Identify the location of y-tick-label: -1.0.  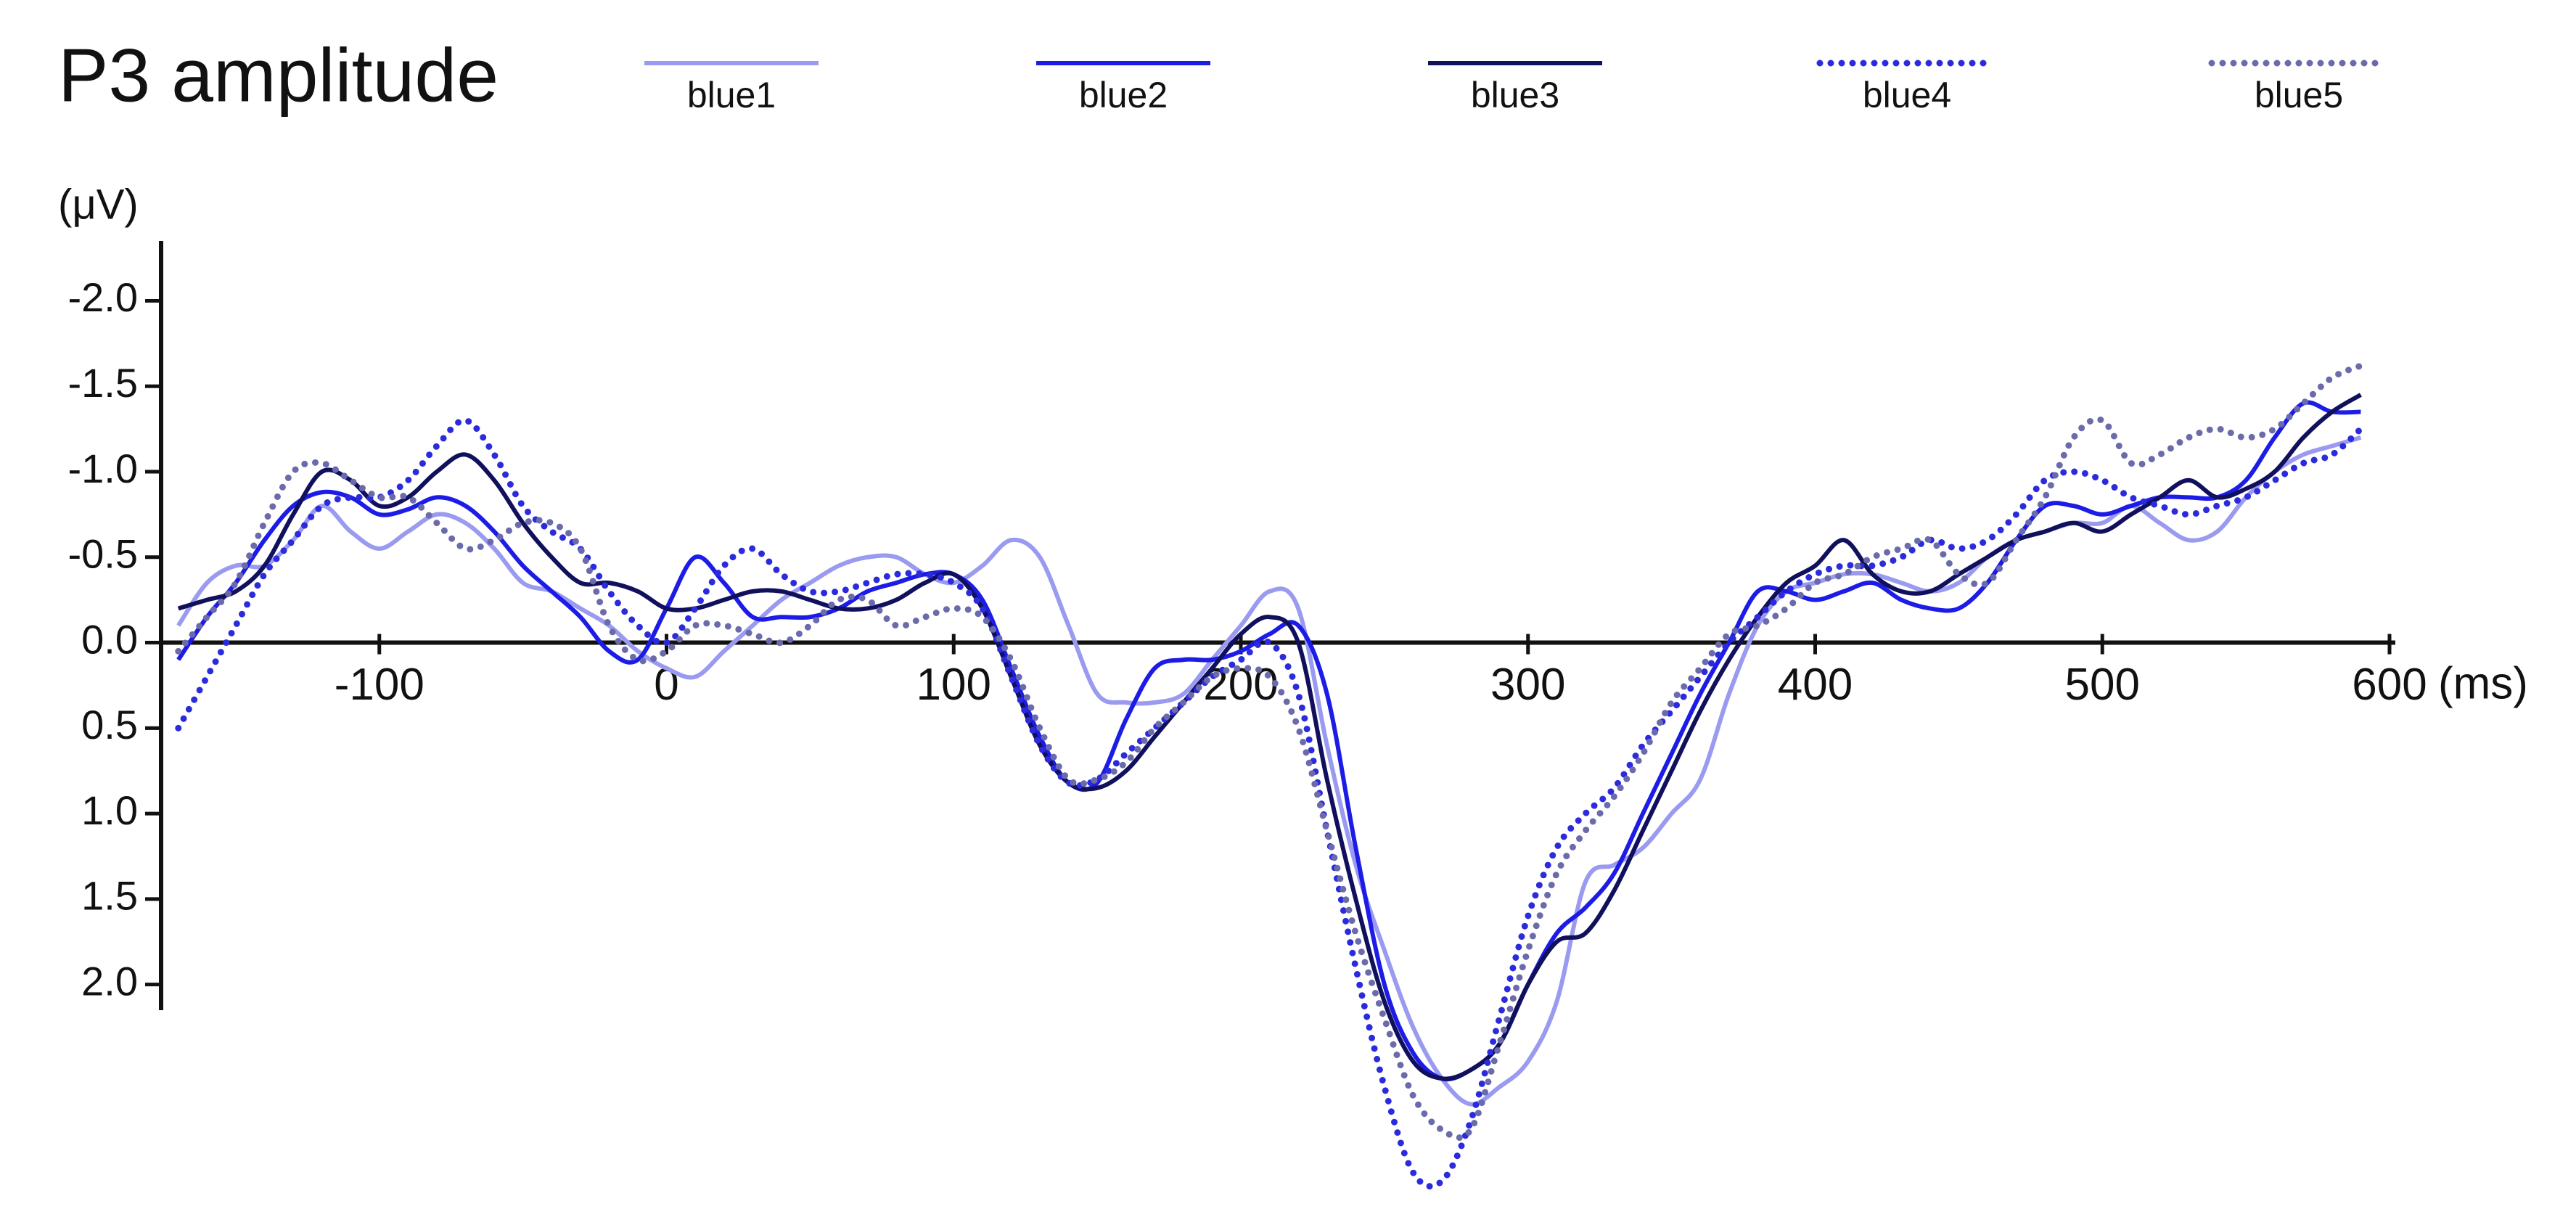
(103, 468).